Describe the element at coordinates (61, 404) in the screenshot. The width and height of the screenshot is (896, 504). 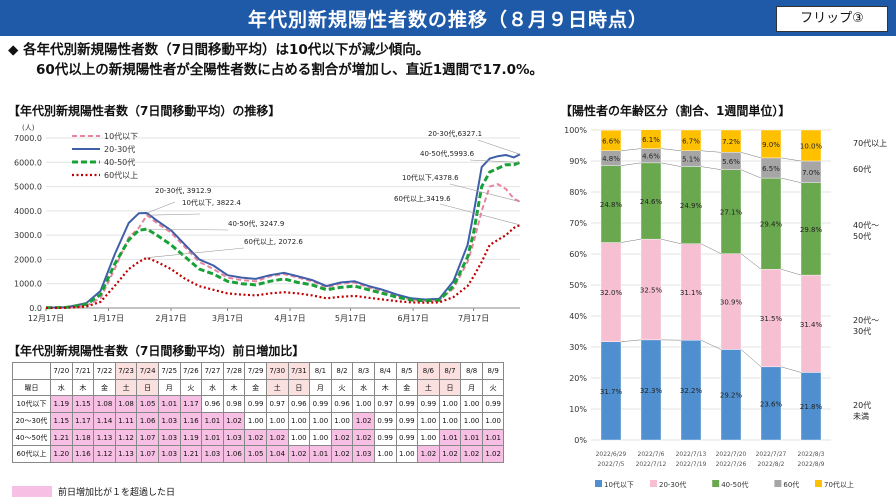
I see `ratio-cell: 1.19` at that location.